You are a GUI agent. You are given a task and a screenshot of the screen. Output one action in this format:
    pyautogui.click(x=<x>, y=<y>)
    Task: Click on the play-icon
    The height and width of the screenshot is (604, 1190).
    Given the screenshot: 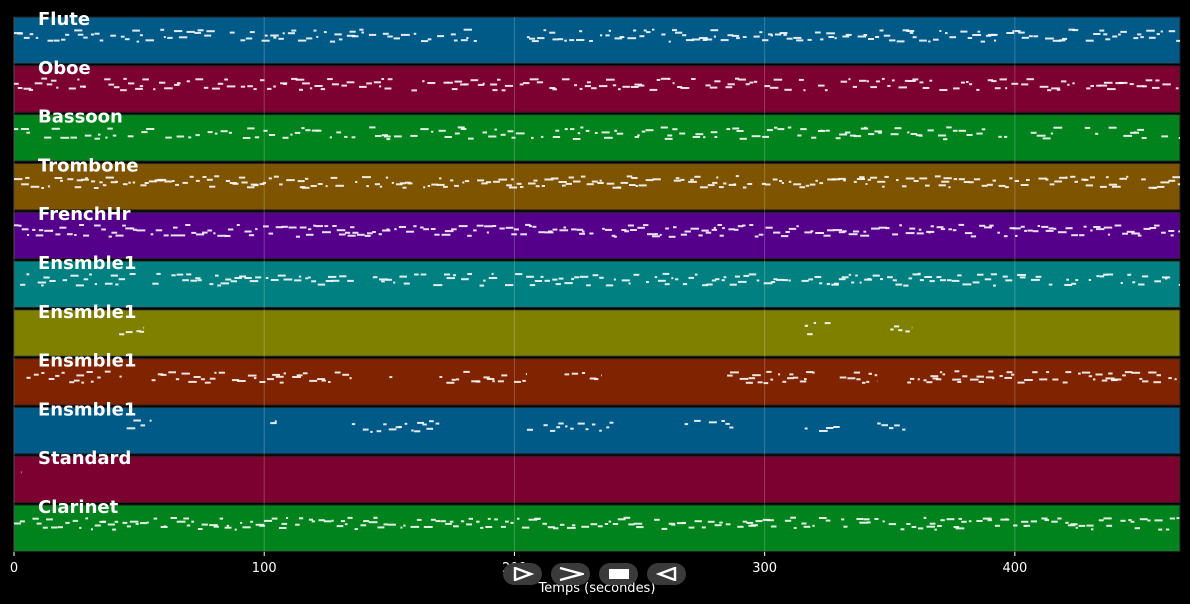 What is the action you would take?
    pyautogui.click(x=523, y=574)
    